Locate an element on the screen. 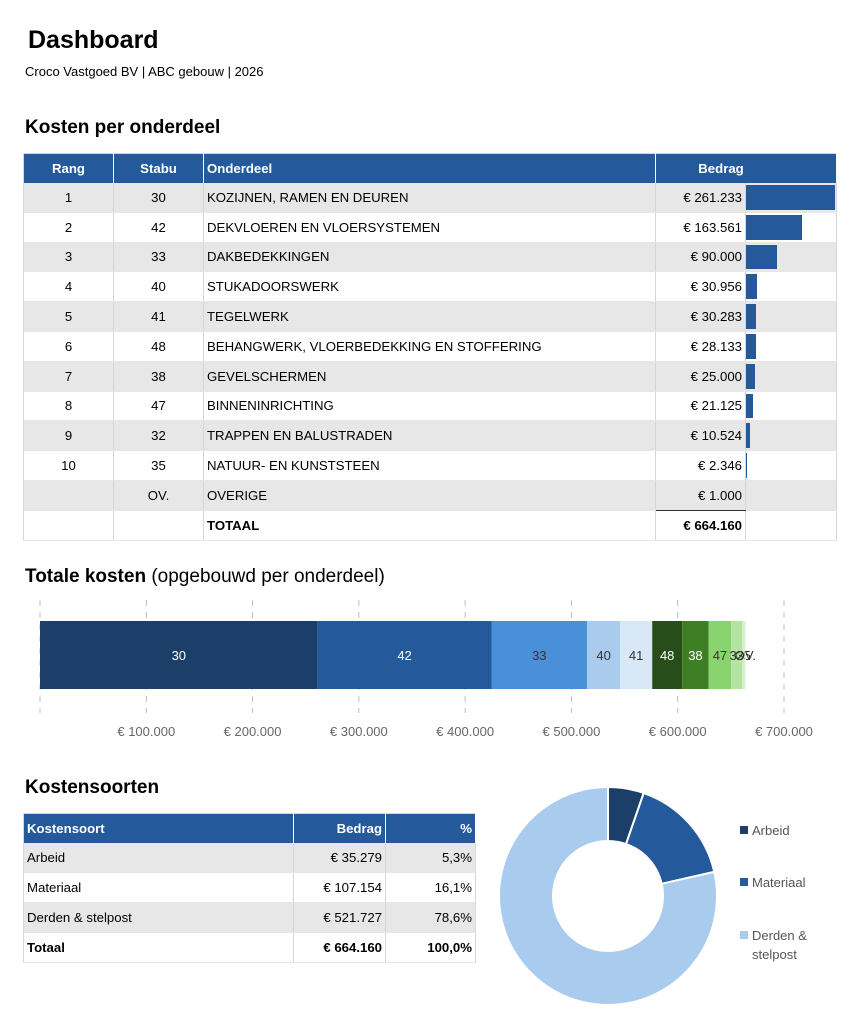 The width and height of the screenshot is (858, 1024). total-title-bold: Totale kosten is located at coordinates (86, 576).